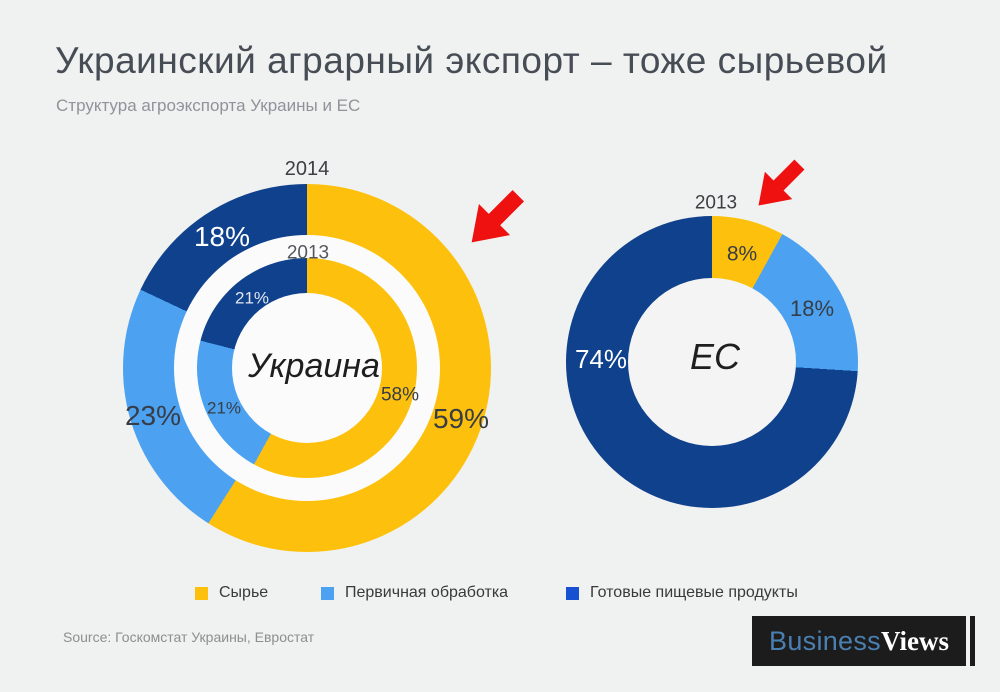 Image resolution: width=1000 pixels, height=692 pixels. What do you see at coordinates (308, 253) in the screenshot?
I see `ukraine-inner-year-label: 2013` at bounding box center [308, 253].